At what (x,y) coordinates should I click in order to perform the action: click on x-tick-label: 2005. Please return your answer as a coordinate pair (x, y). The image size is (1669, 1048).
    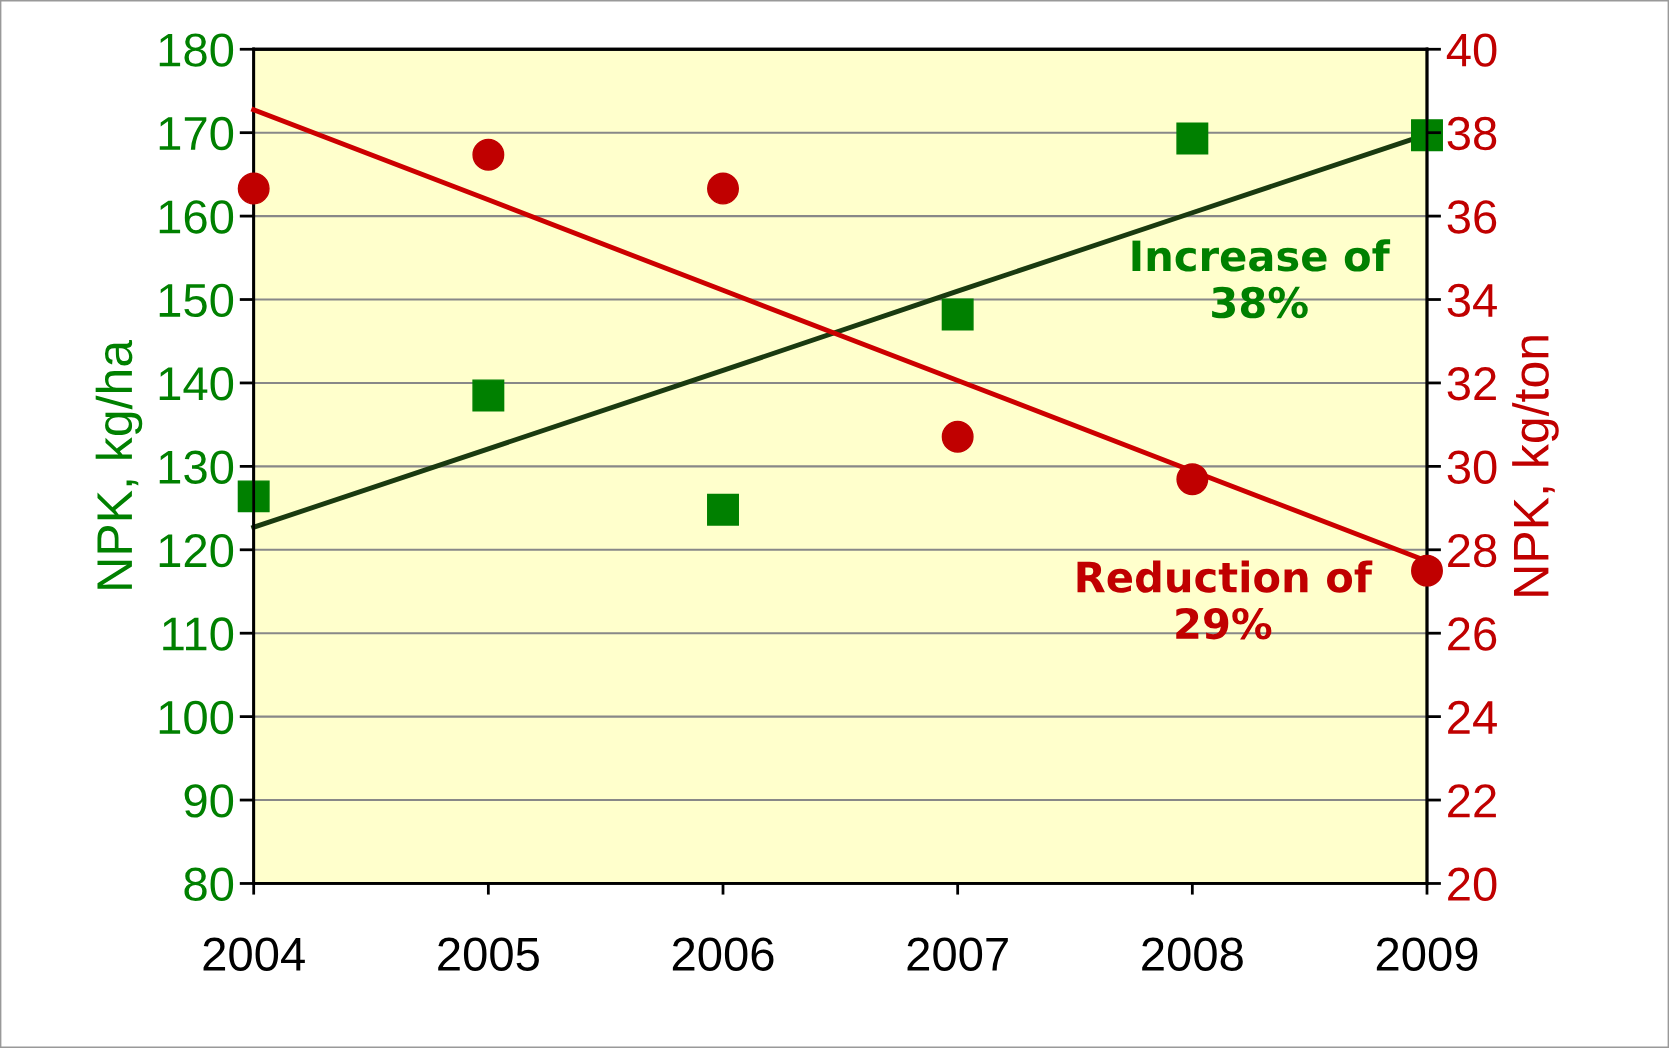
    Looking at the image, I should click on (488, 954).